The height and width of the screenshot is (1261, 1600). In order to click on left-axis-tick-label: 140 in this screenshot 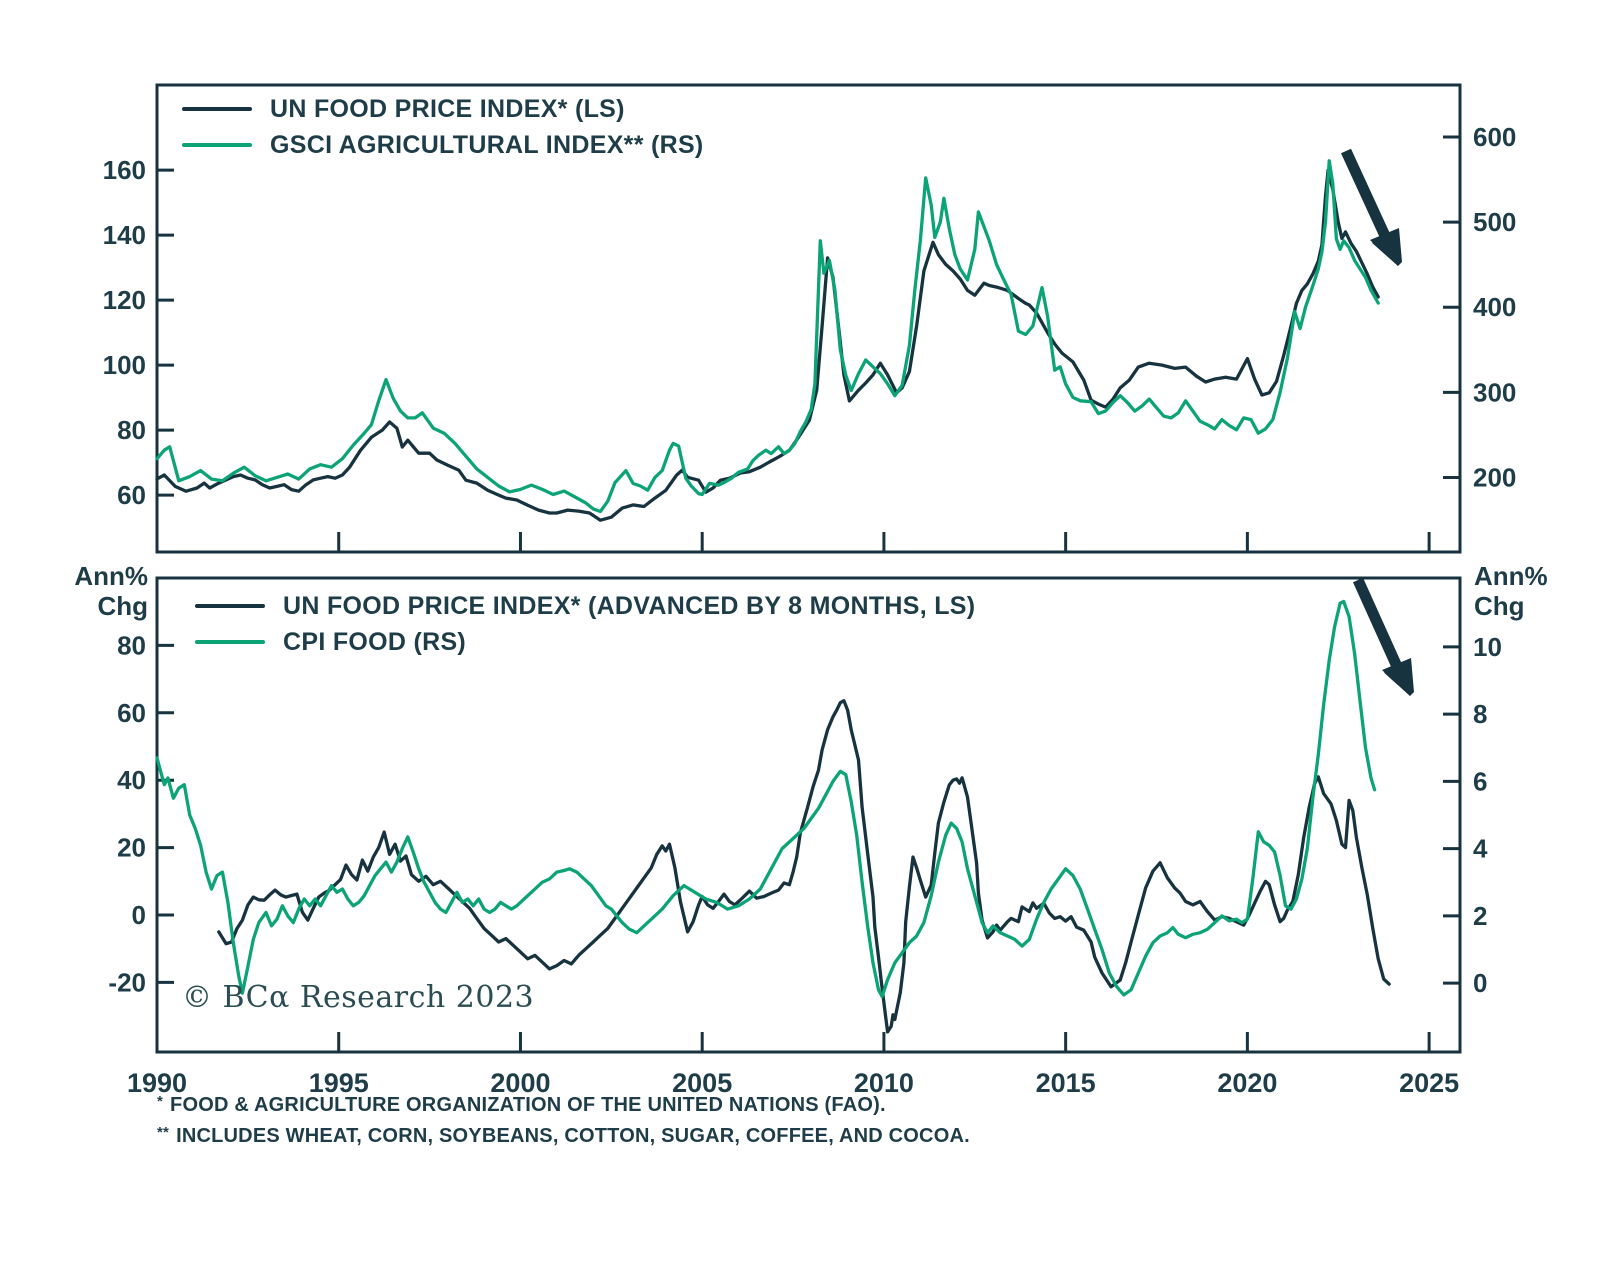, I will do `click(124, 235)`.